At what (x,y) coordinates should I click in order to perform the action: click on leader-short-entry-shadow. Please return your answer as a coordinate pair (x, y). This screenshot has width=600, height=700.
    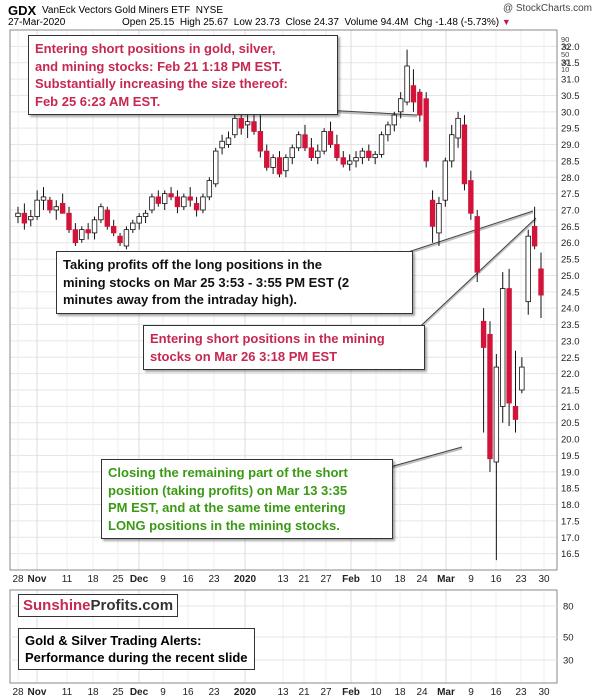
    Looking at the image, I should click on (370, 114).